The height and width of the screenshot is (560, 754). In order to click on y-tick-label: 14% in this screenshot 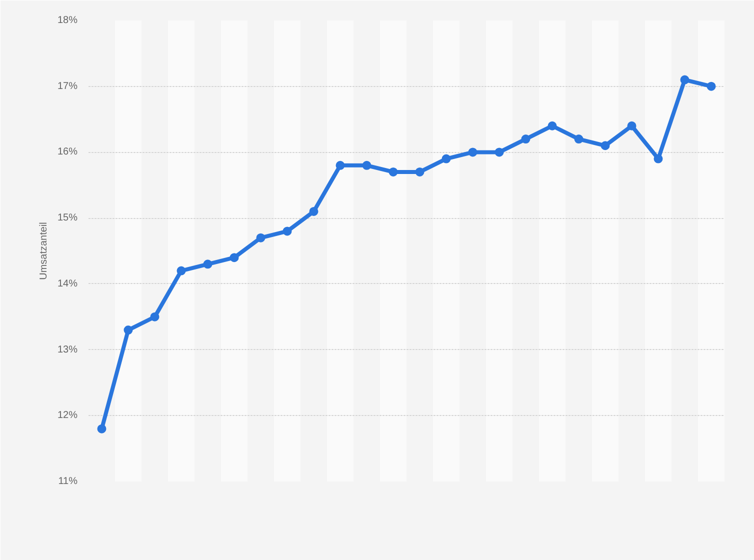, I will do `click(67, 284)`.